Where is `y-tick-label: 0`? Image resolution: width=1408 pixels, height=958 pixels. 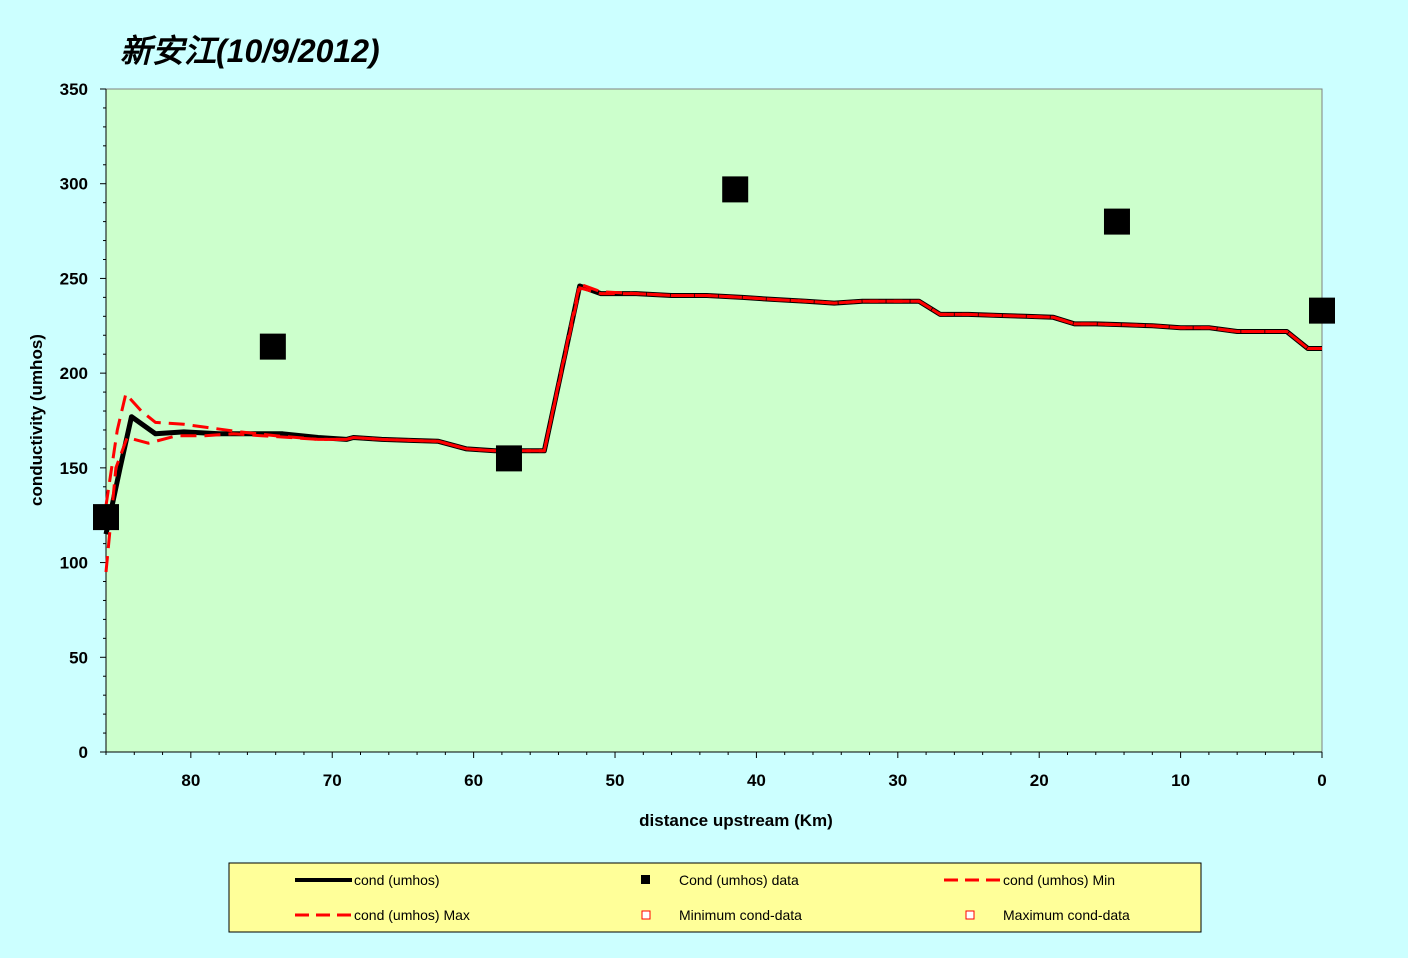
y-tick-label: 0 is located at coordinates (83, 752).